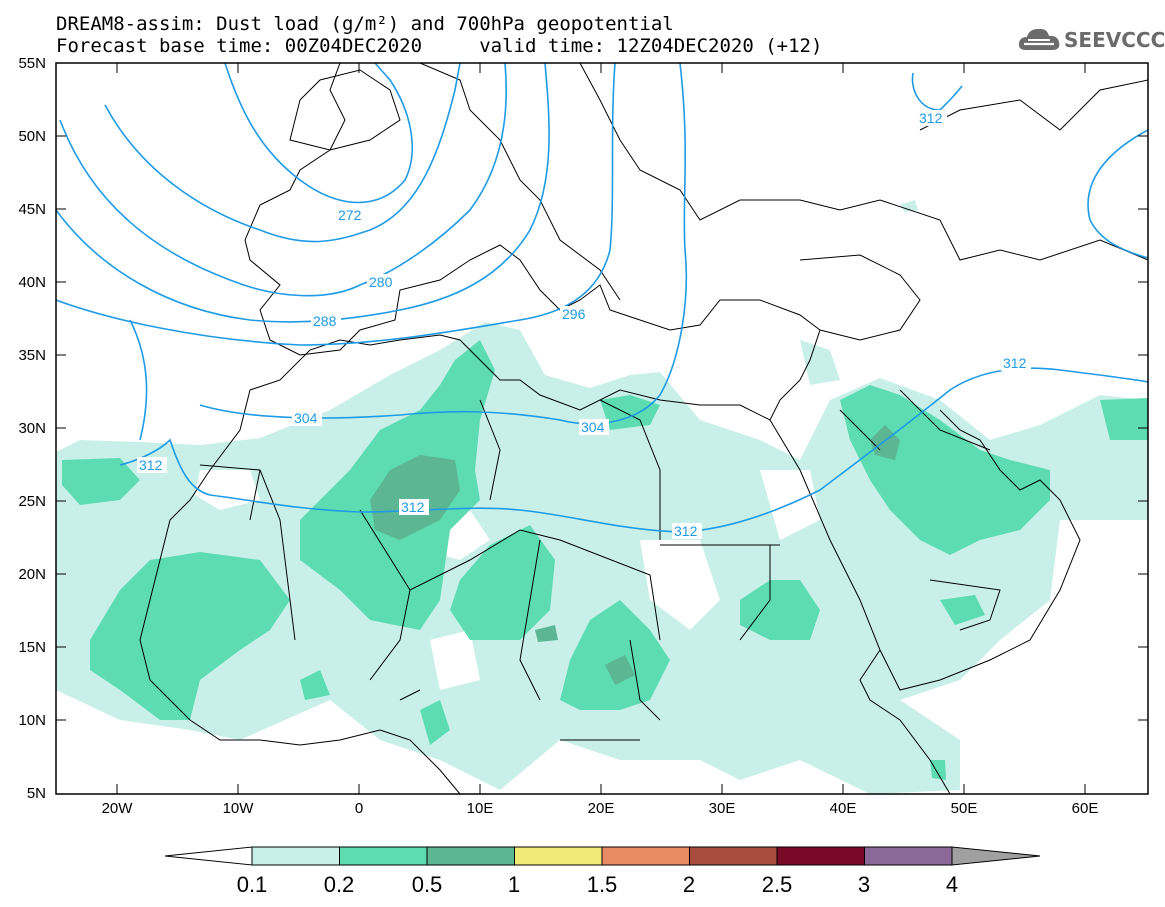 Image resolution: width=1165 pixels, height=907 pixels. What do you see at coordinates (635, 555) in the screenshot?
I see `dust-layer-dark` at bounding box center [635, 555].